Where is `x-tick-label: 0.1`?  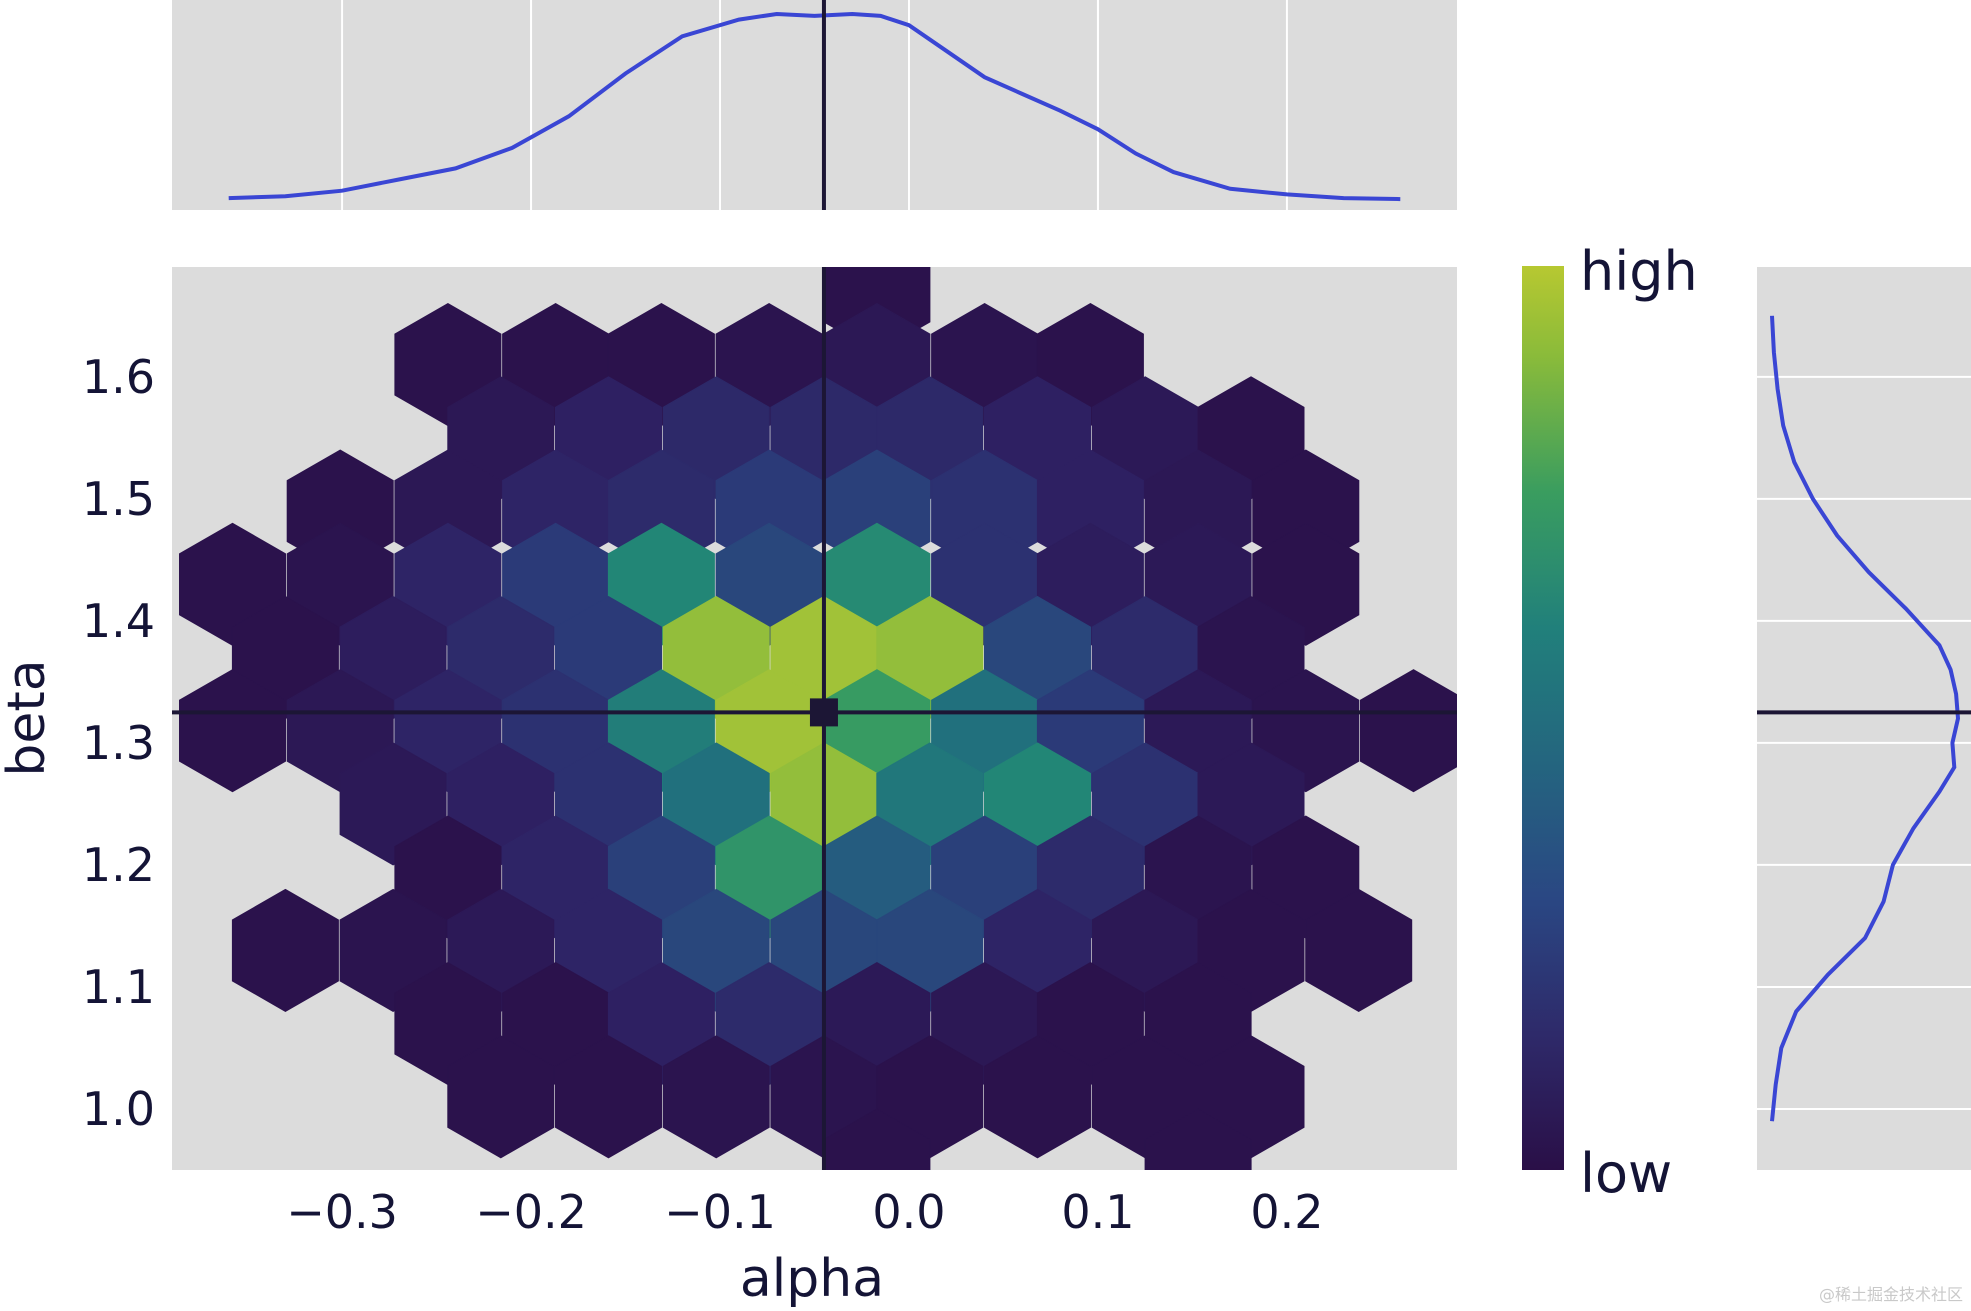
x-tick-label: 0.1 is located at coordinates (1097, 1212).